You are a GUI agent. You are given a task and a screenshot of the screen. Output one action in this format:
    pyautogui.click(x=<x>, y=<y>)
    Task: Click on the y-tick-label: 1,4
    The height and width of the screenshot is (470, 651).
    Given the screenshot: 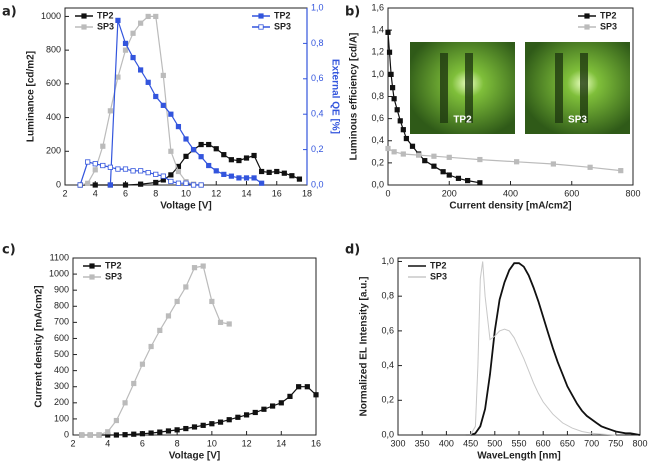 What is the action you would take?
    pyautogui.click(x=377, y=30)
    